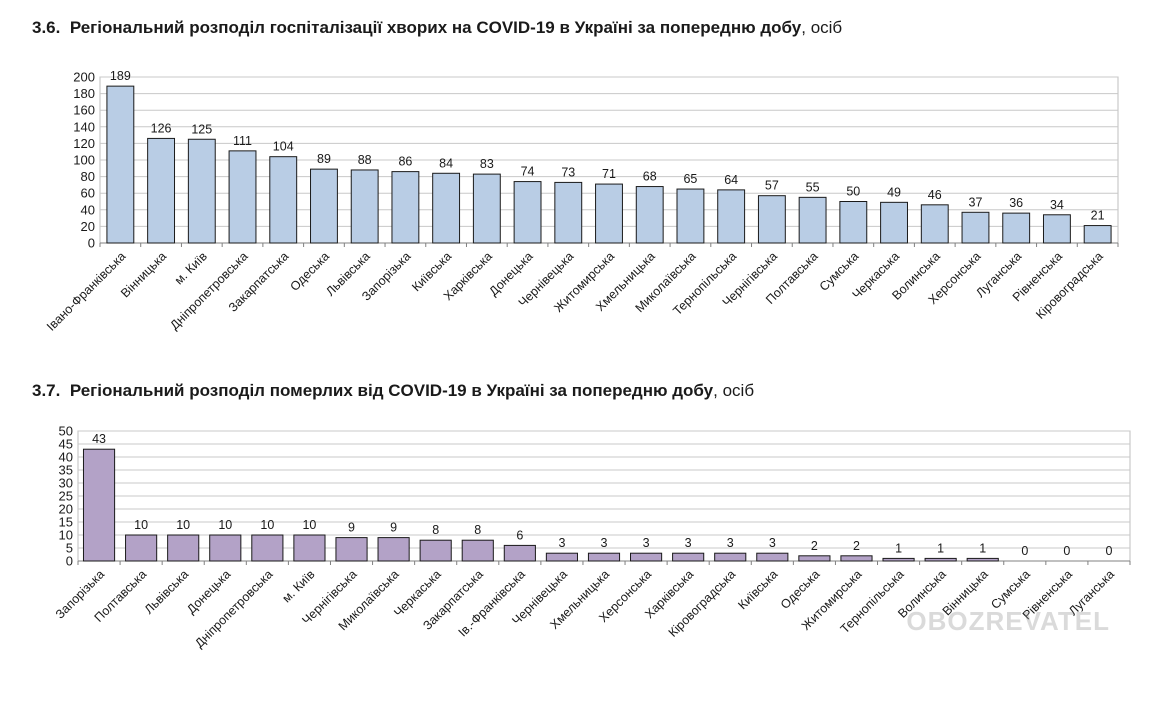 The height and width of the screenshot is (707, 1160). Describe the element at coordinates (1098, 216) in the screenshot. I see `bar-value-label: 21` at that location.